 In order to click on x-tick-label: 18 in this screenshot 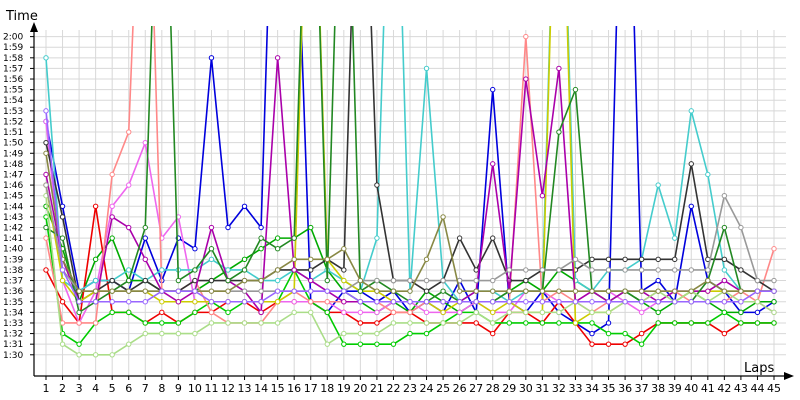, I will do `click(327, 388)`.